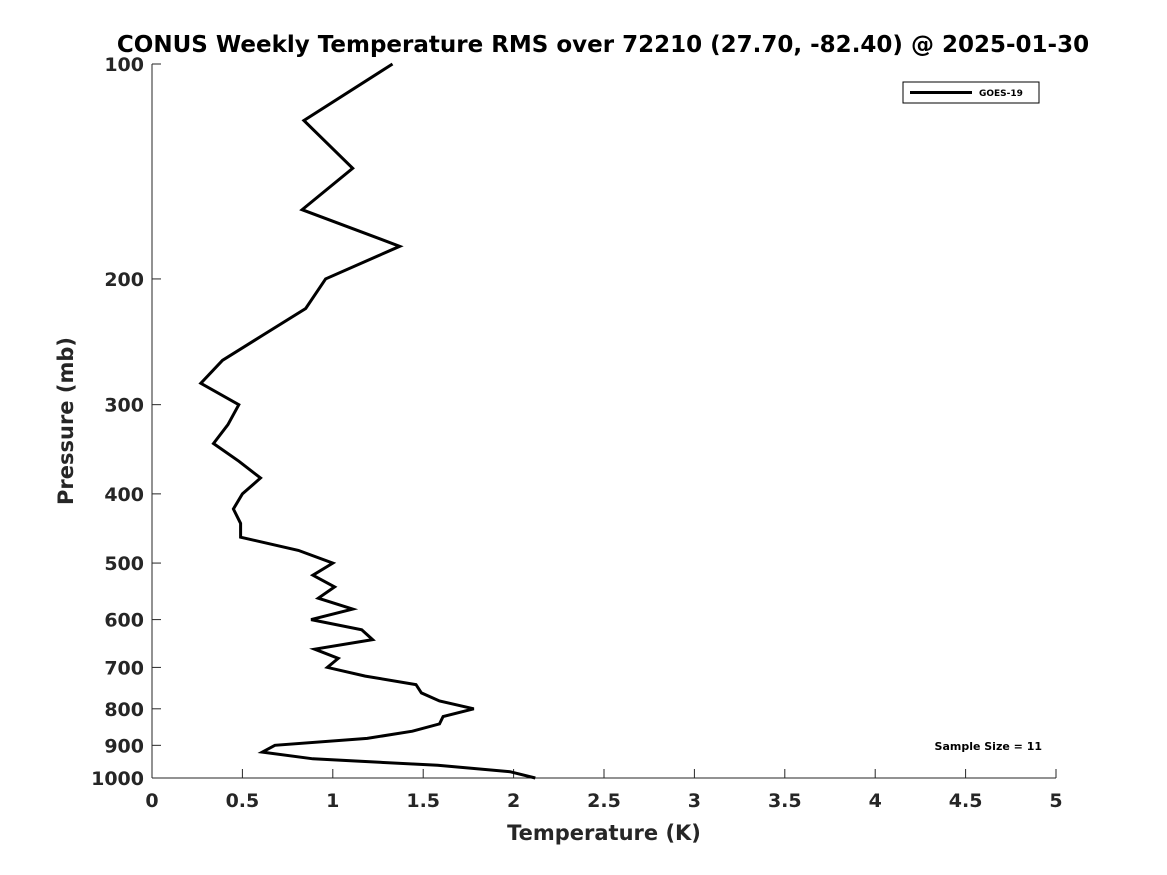 The width and height of the screenshot is (1167, 875). I want to click on y-tick-label: 900, so click(124, 746).